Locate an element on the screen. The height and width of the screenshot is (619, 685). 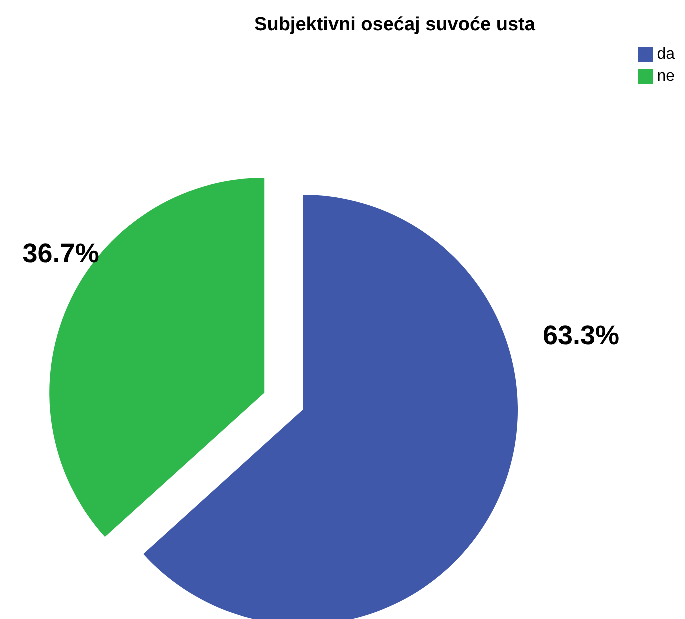
data-label: 63.3% is located at coordinates (581, 335).